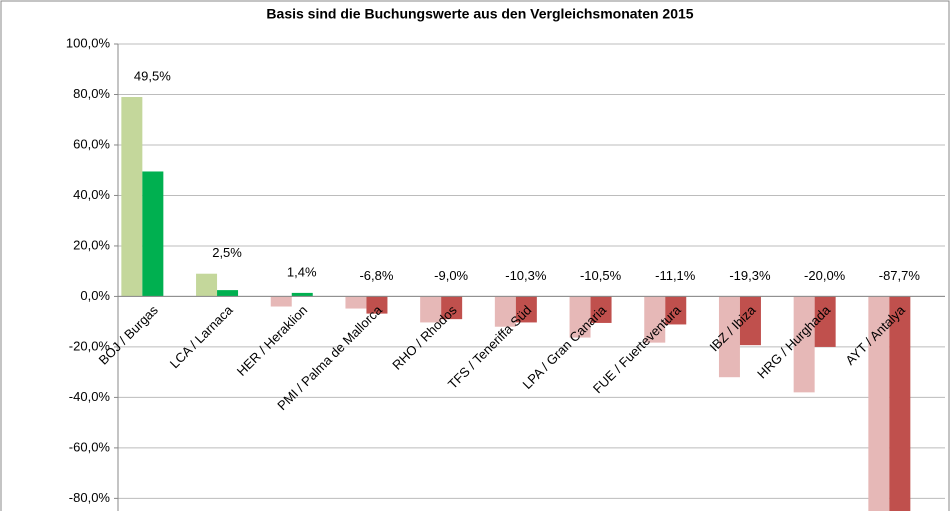  Describe the element at coordinates (900, 275) in the screenshot. I see `data-label: -87,7%` at that location.